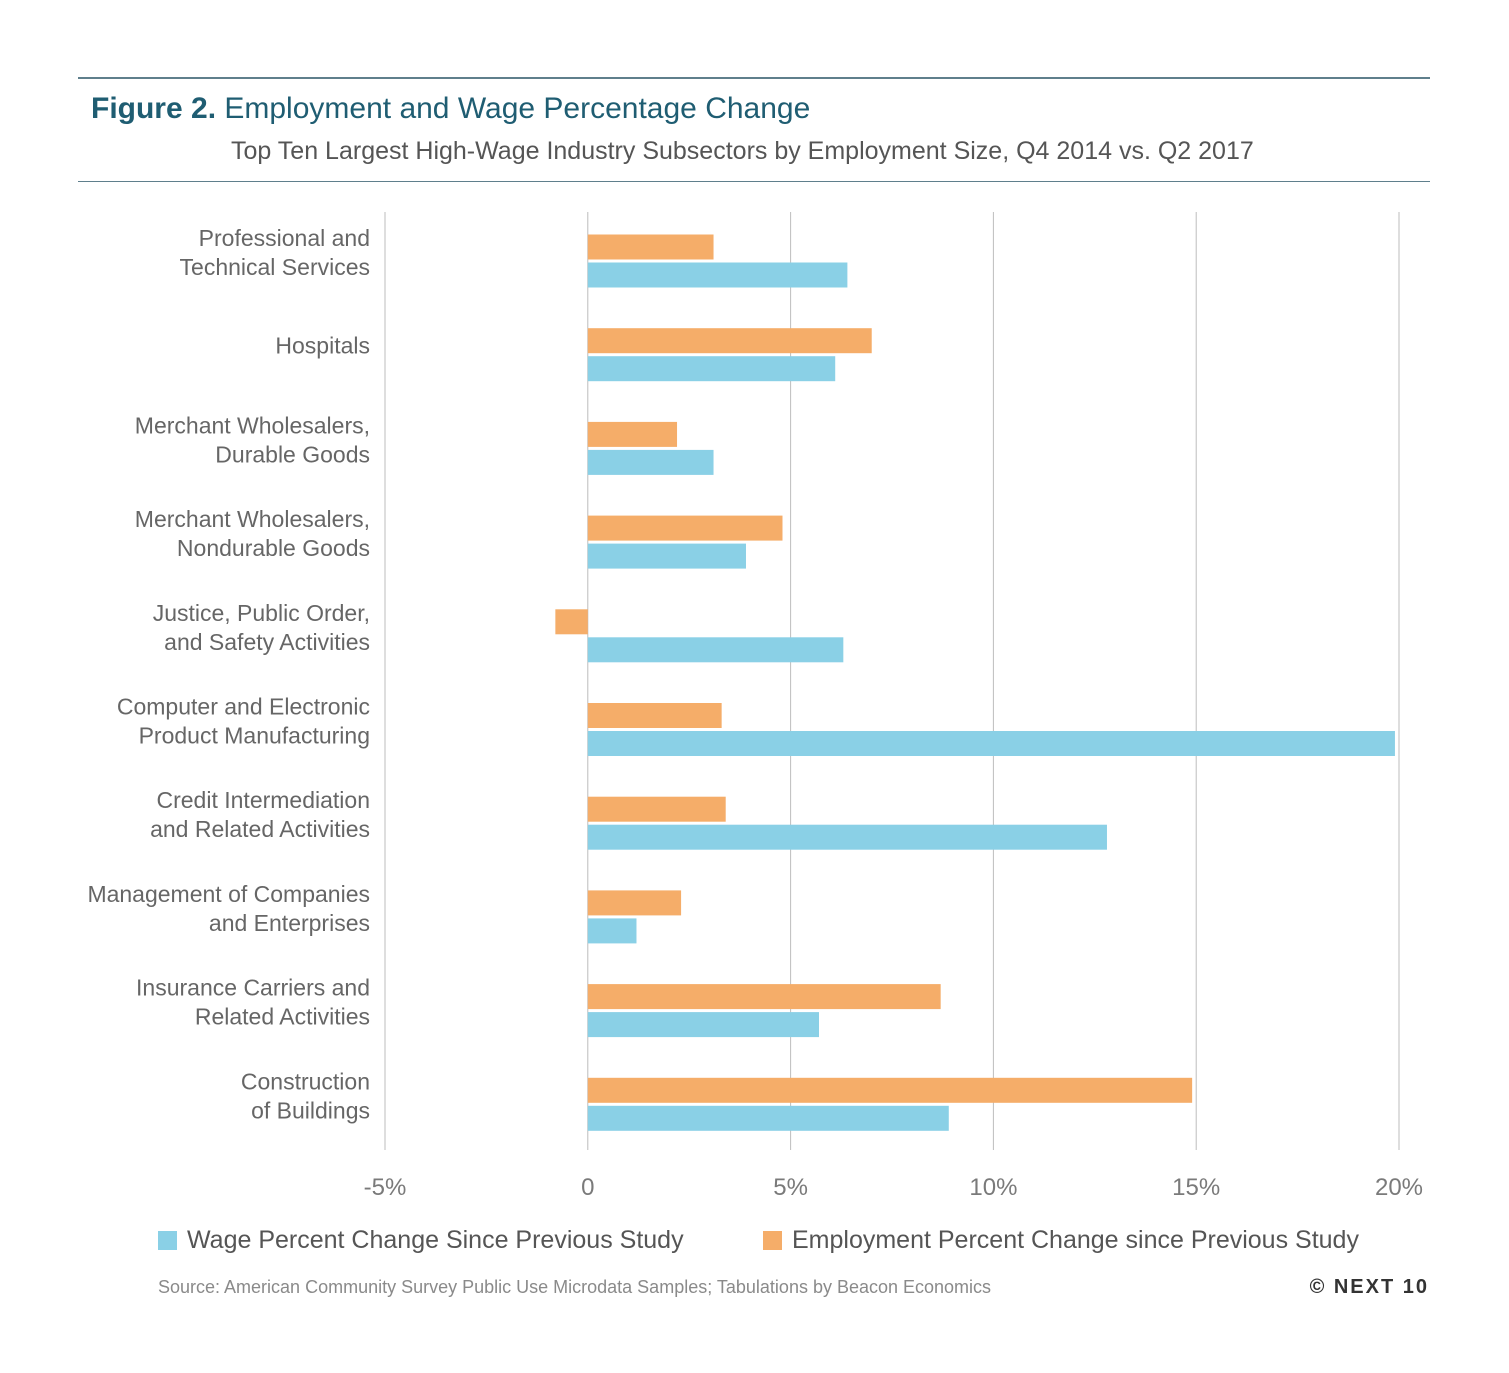  Describe the element at coordinates (993, 1187) in the screenshot. I see `x-tick-label: 10%` at that location.